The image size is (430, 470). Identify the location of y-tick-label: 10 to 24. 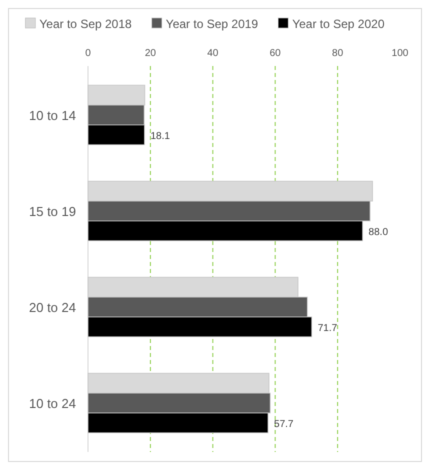
(52, 404).